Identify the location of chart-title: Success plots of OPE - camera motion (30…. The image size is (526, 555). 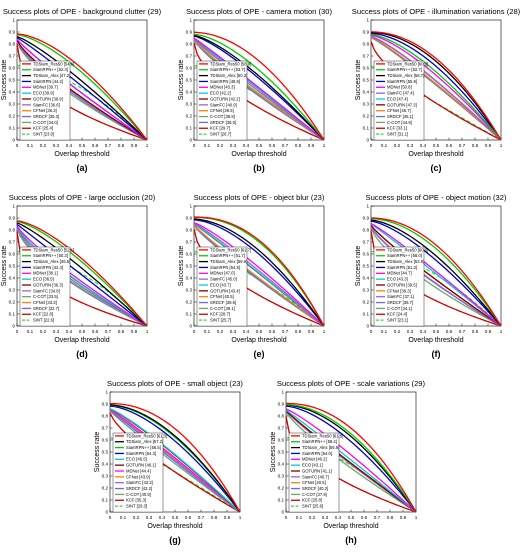
(259, 11).